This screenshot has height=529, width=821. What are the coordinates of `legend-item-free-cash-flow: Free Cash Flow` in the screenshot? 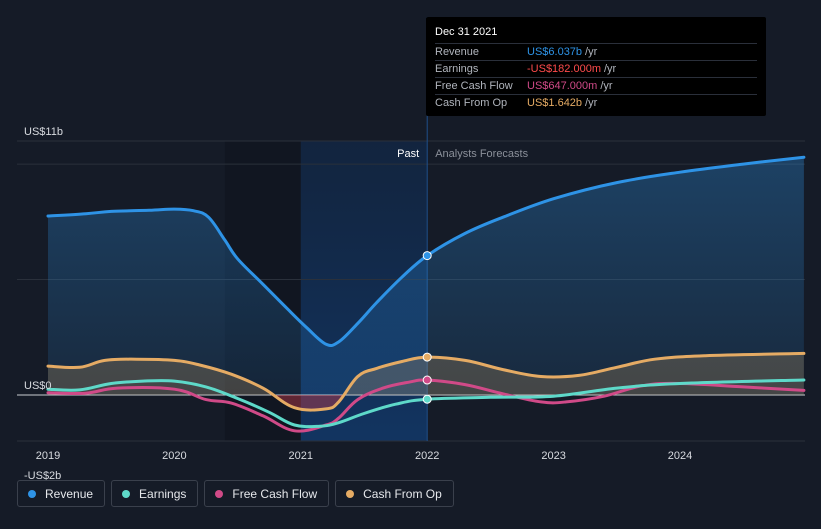 It's located at (267, 493).